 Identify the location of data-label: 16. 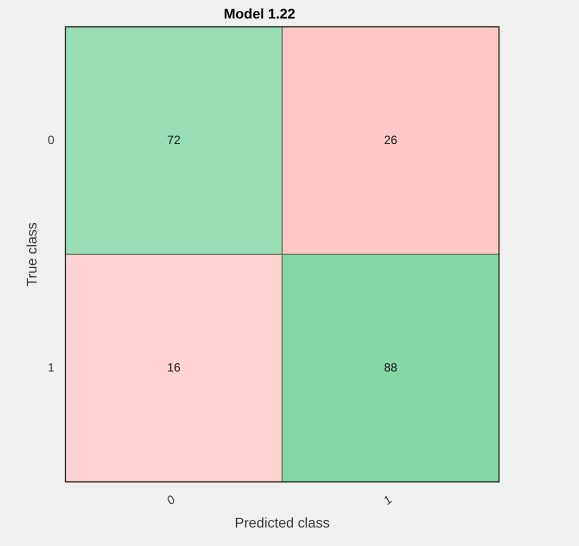
(174, 367).